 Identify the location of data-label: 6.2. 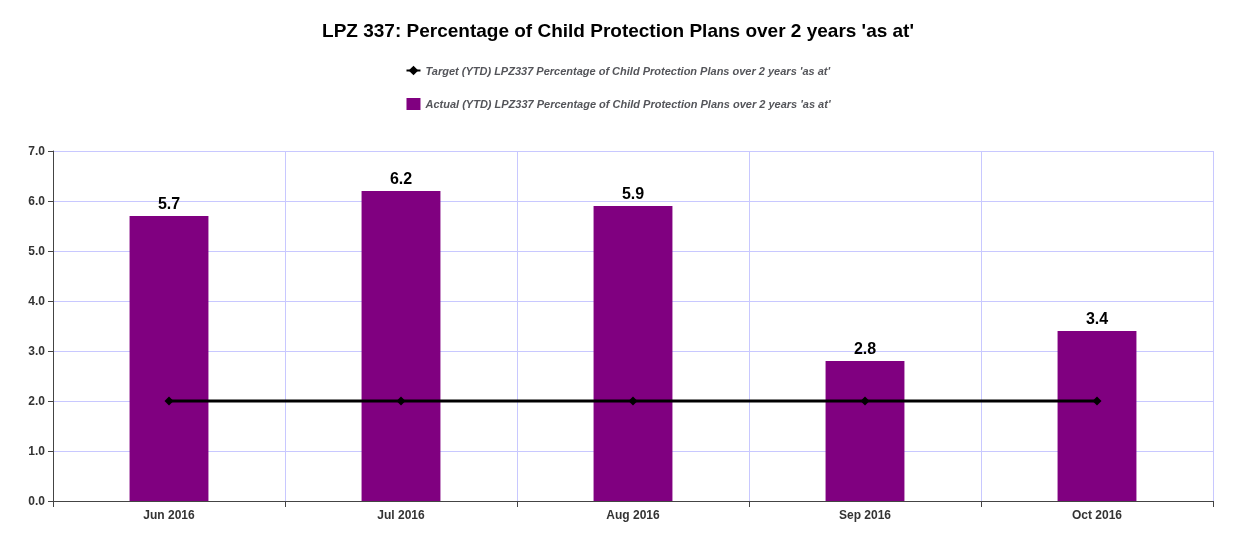
(401, 178).